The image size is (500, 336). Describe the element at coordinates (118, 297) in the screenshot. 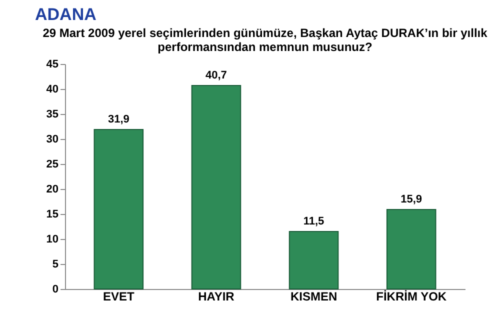

I see `x-tick-label: EVET` at that location.